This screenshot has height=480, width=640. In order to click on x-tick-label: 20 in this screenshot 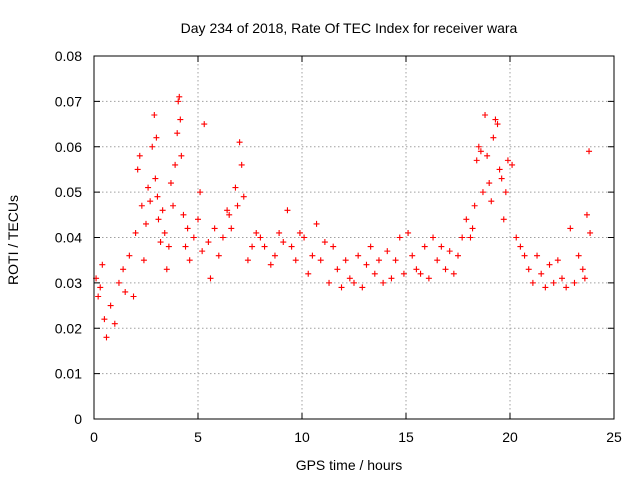, I will do `click(510, 437)`.